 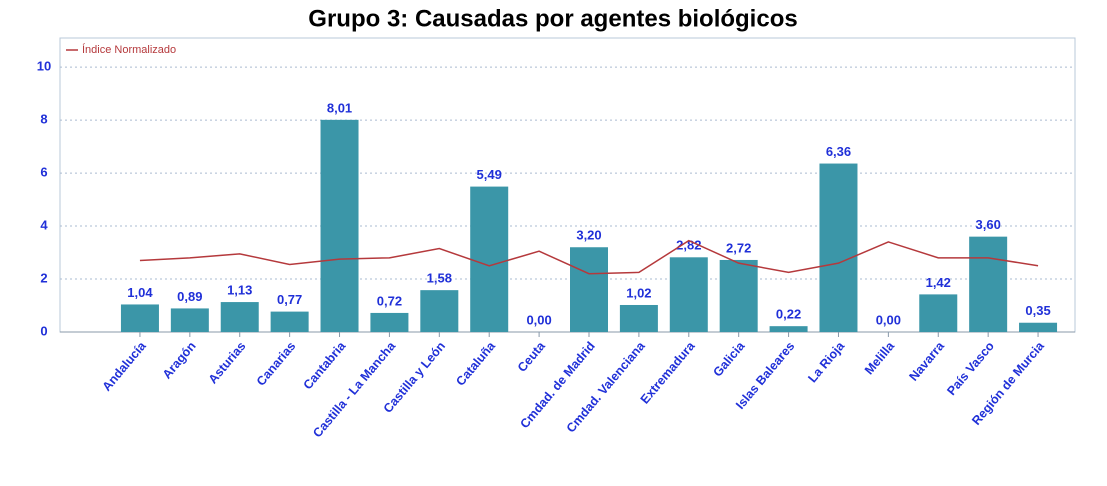 I want to click on x-tick-label: Aragón, so click(x=179, y=360).